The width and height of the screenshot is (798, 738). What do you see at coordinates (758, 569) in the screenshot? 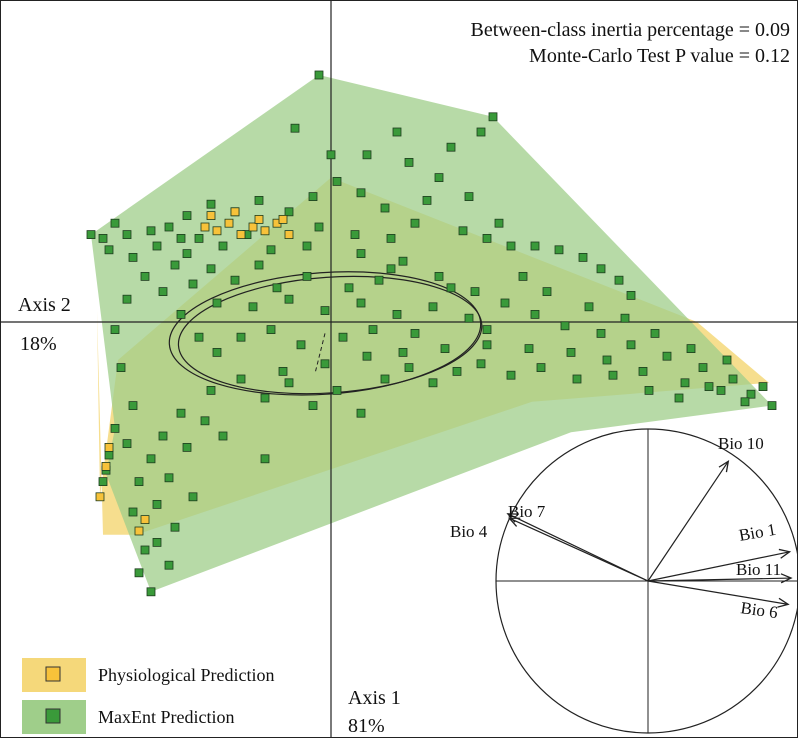
I see `vector-label-bio-11: Bio 11` at bounding box center [758, 569].